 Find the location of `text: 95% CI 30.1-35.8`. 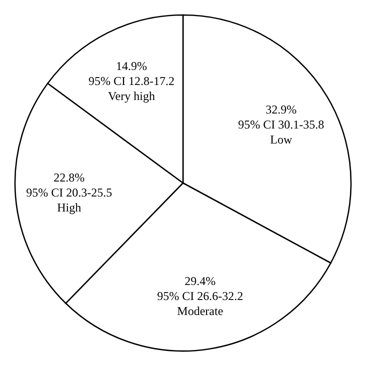

text: 95% CI 30.1-35.8 is located at coordinates (281, 125).